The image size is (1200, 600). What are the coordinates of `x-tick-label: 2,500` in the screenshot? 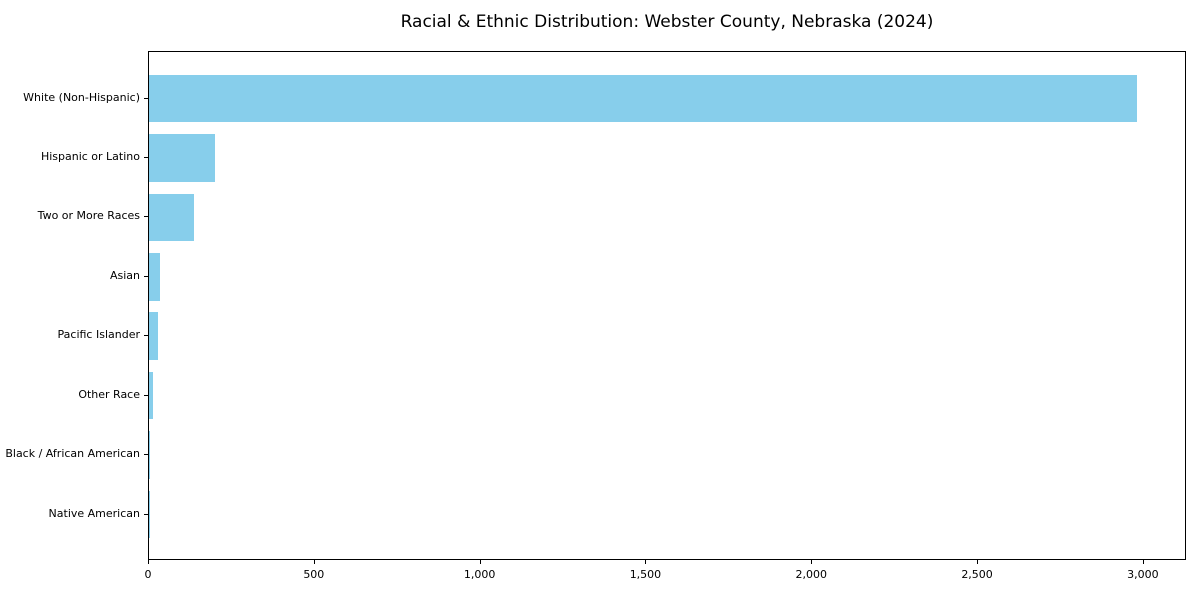 It's located at (977, 574).